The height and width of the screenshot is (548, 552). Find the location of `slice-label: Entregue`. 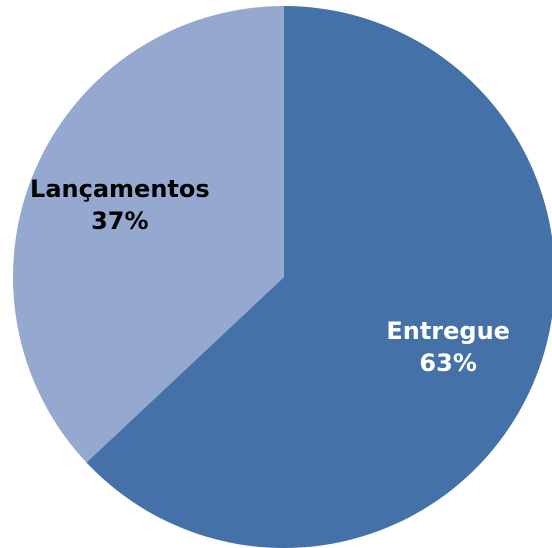

slice-label: Entregue is located at coordinates (448, 331).